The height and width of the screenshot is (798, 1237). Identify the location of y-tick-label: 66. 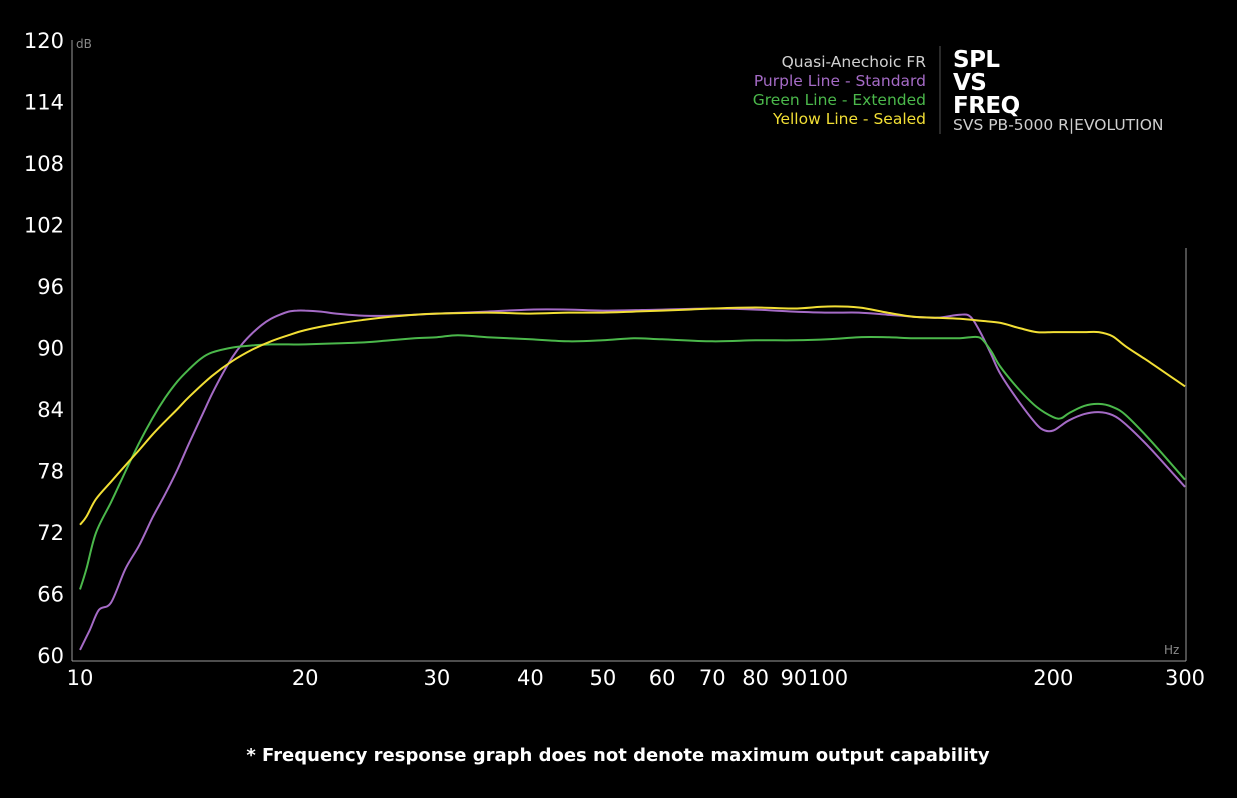
(50, 595).